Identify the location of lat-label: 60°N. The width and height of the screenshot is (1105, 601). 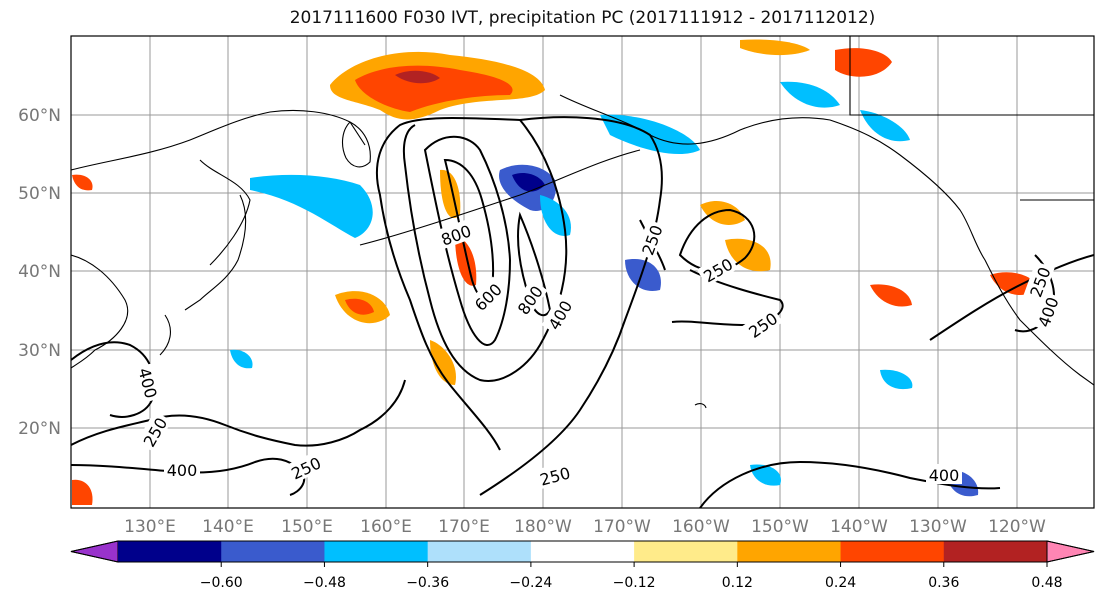
(39, 116).